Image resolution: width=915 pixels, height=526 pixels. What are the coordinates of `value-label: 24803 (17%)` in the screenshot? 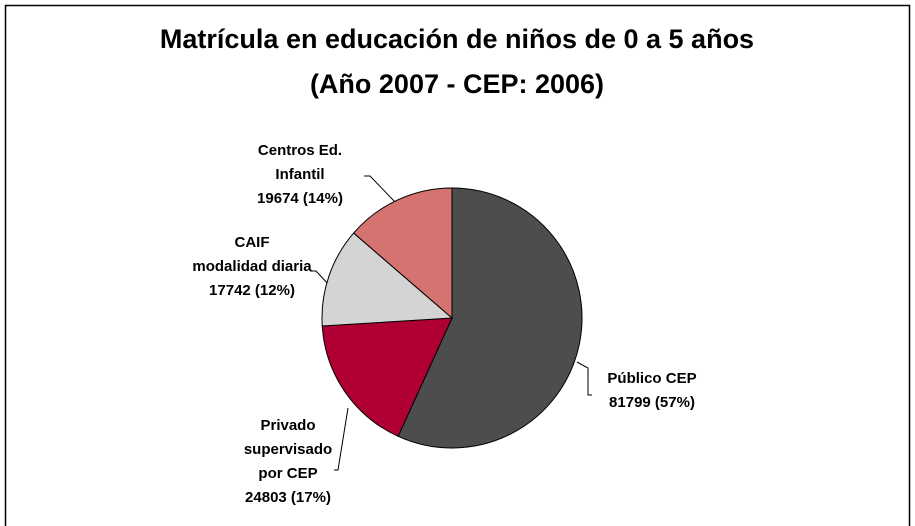 It's located at (288, 497).